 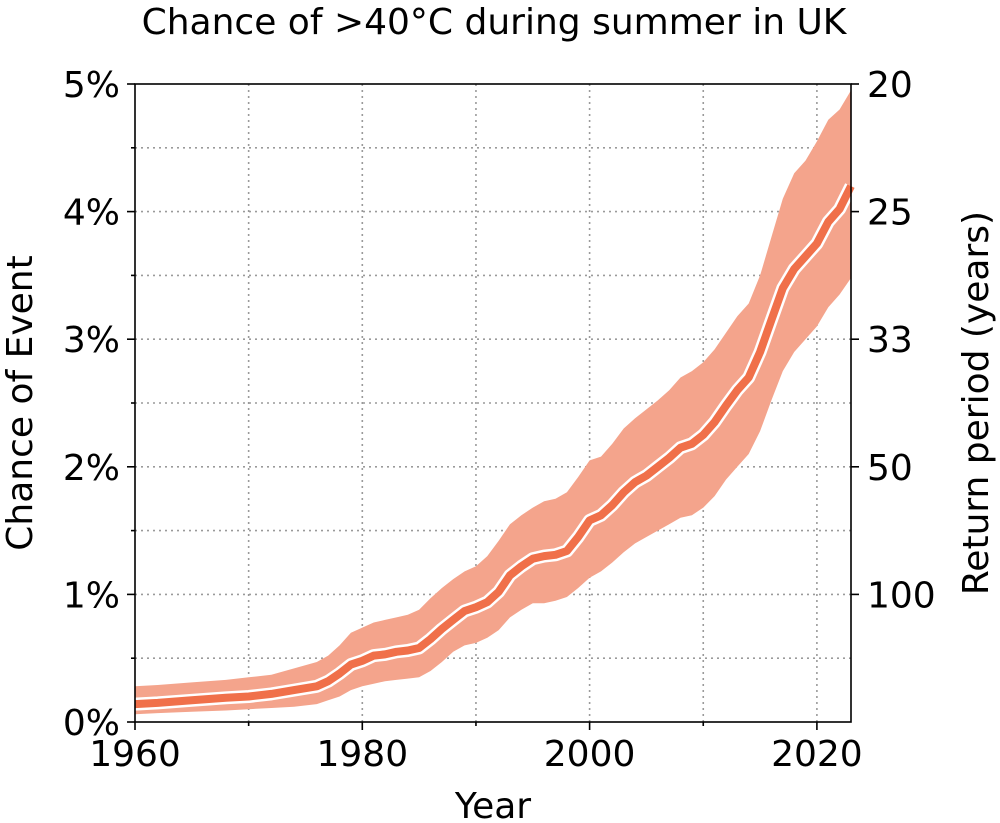 I want to click on x-tick-label: 1980, so click(x=362, y=754).